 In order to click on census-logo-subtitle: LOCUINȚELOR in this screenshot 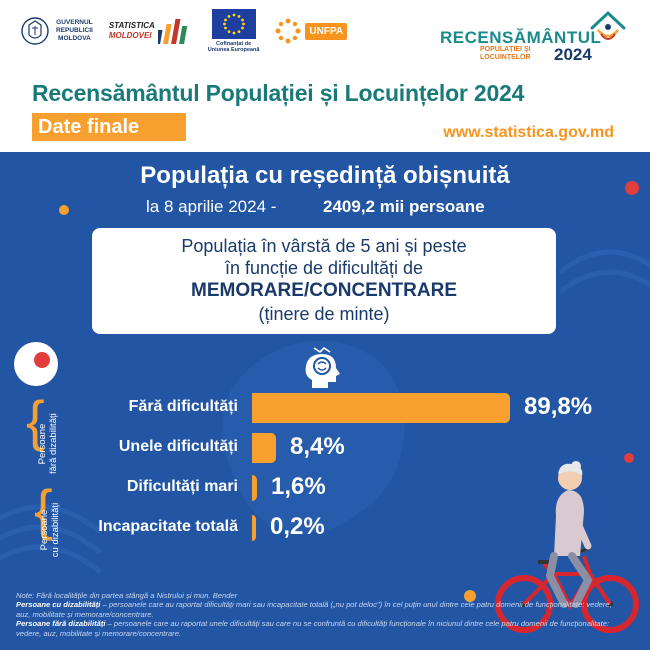, I will do `click(505, 57)`.